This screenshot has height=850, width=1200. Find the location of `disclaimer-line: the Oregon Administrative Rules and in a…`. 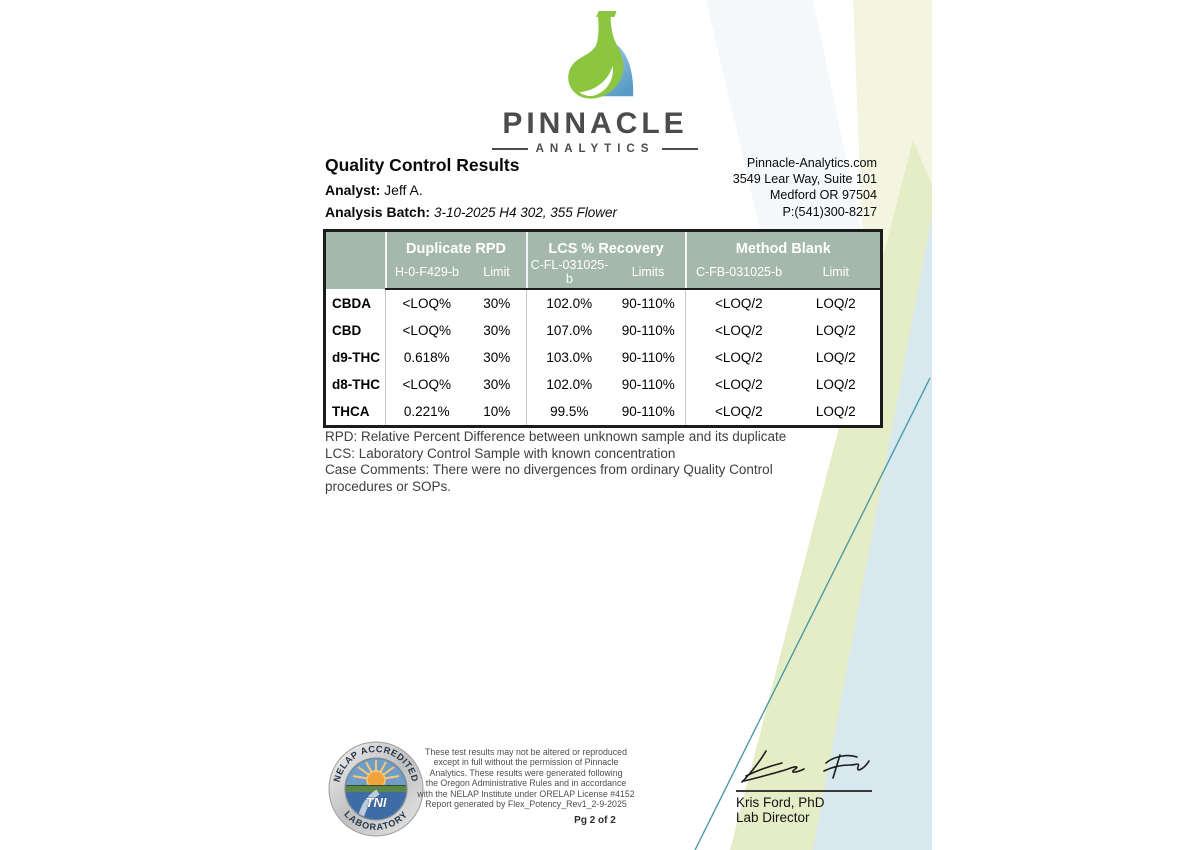

disclaimer-line: the Oregon Administrative Rules and in a… is located at coordinates (526, 783).